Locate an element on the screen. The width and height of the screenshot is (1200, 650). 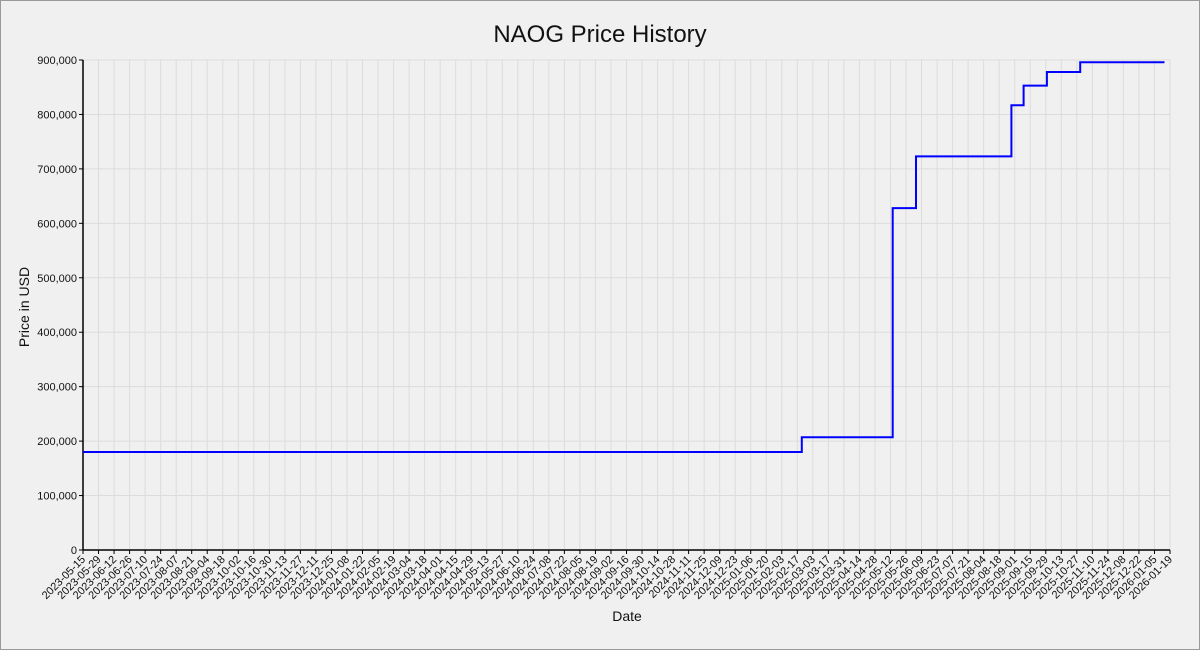
y-tick-label: 600,000 is located at coordinates (57, 224).